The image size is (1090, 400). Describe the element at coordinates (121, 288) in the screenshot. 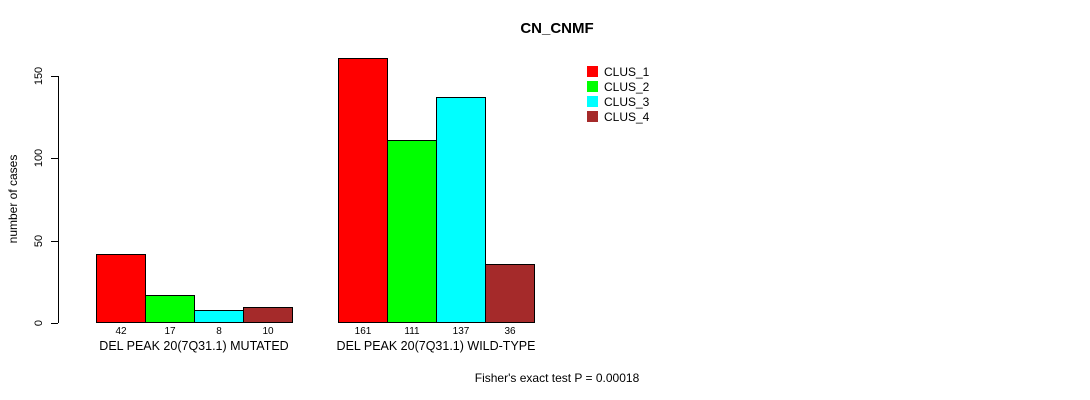

I see `bar-clus_1-group1` at that location.